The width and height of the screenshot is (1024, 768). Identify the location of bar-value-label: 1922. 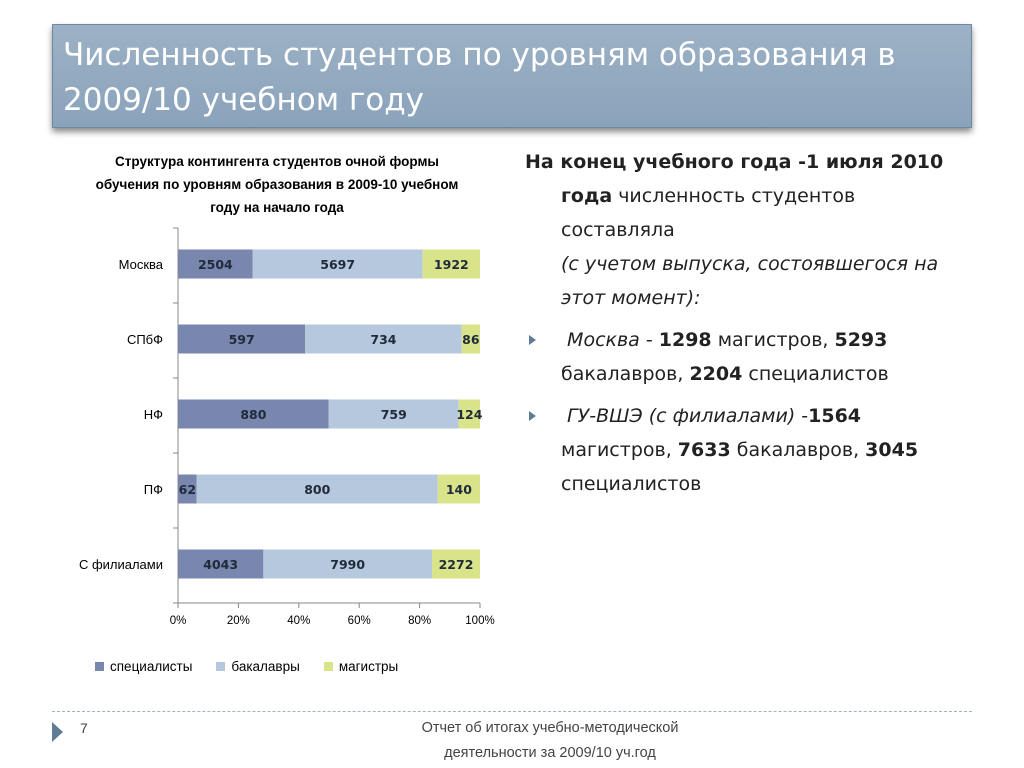
(451, 264).